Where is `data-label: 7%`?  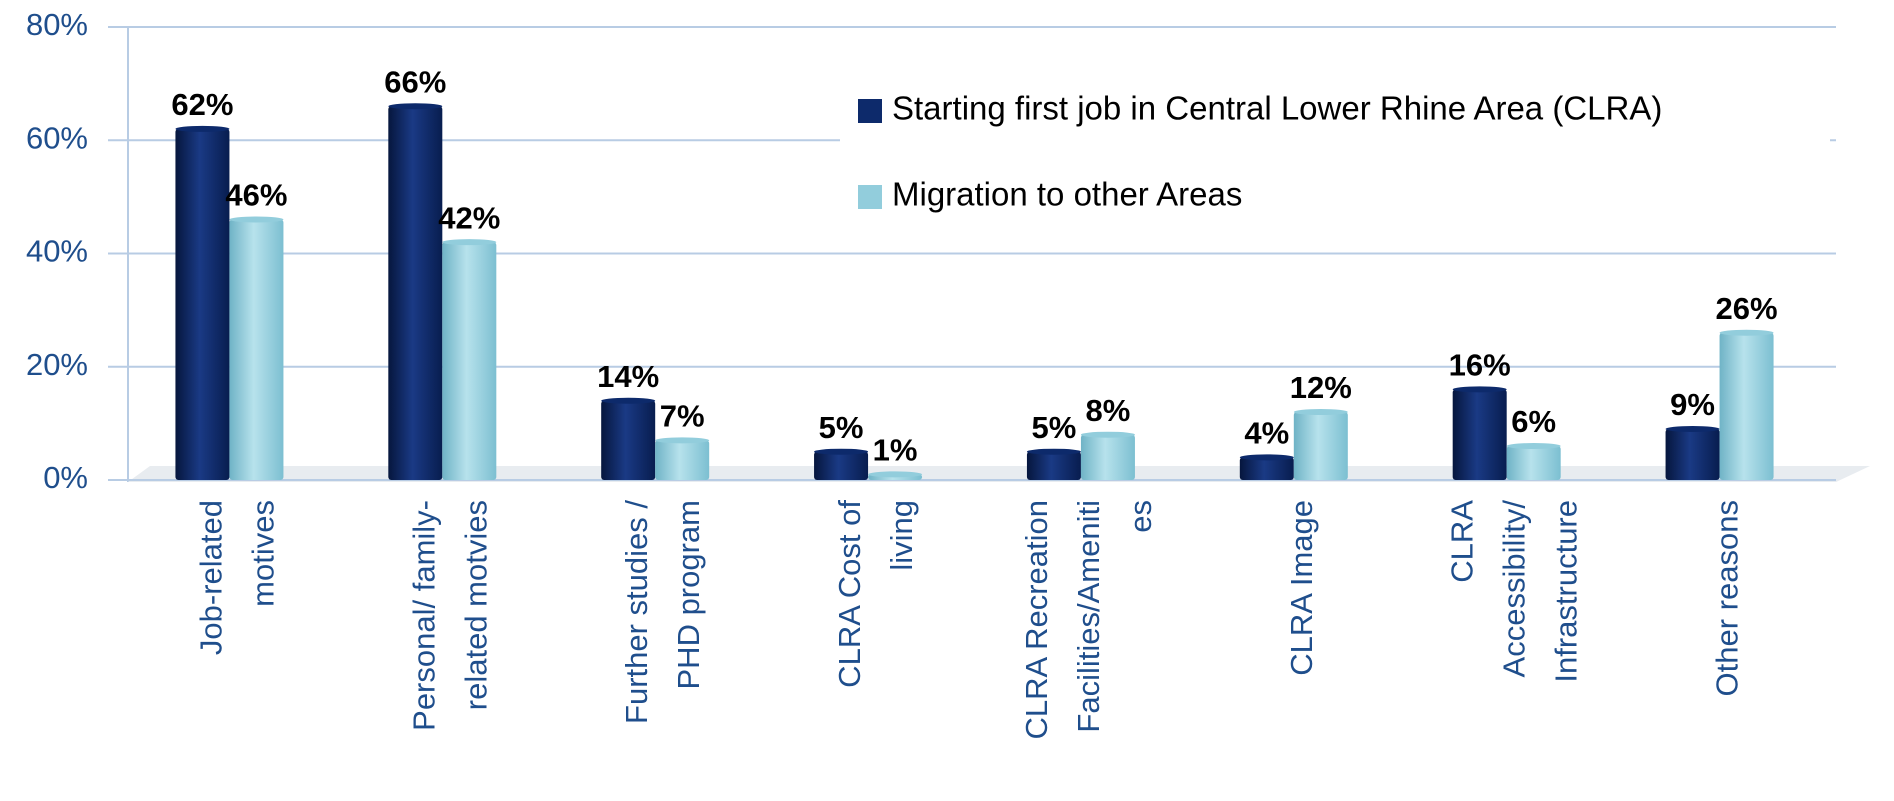
data-label: 7% is located at coordinates (682, 416).